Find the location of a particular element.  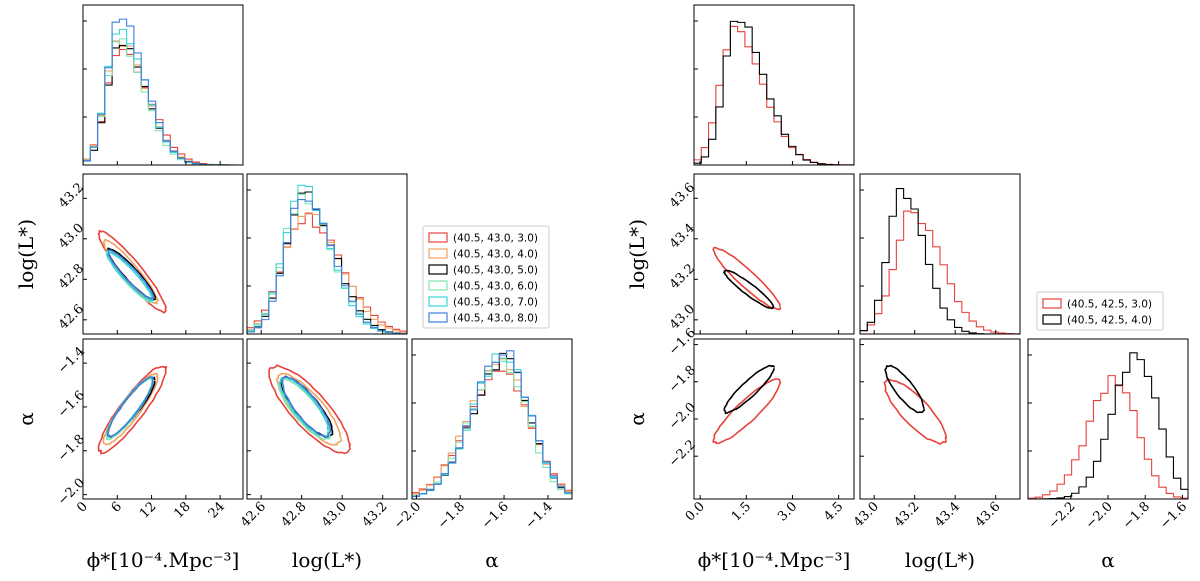

legend-label: (40.5, 42.5, 4.0) is located at coordinates (1109, 321).